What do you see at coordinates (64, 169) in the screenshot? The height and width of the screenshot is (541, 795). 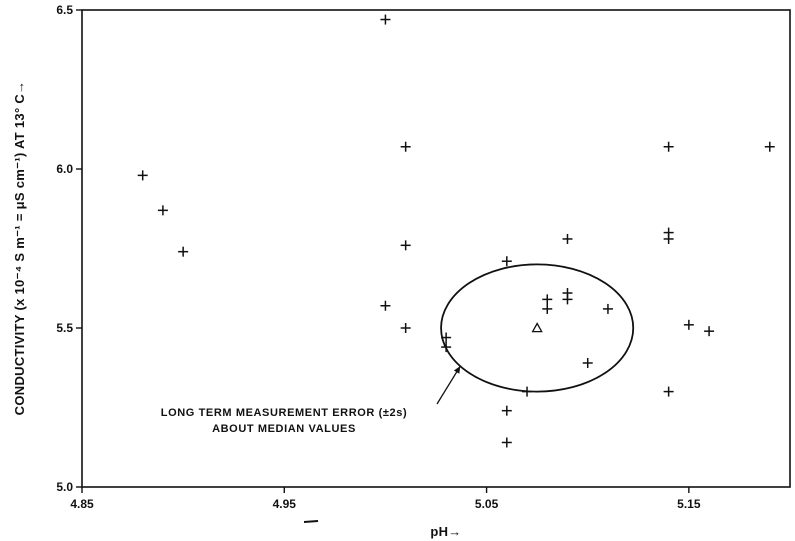 I see `y-tick-label: 6.0` at bounding box center [64, 169].